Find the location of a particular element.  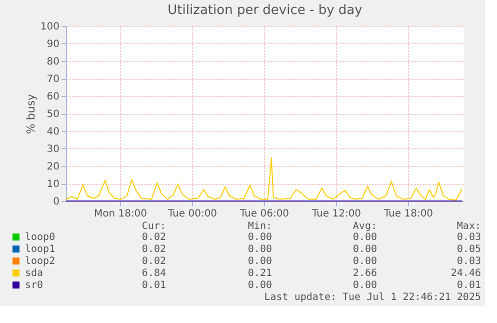

text: 0.05 is located at coordinates (468, 249).